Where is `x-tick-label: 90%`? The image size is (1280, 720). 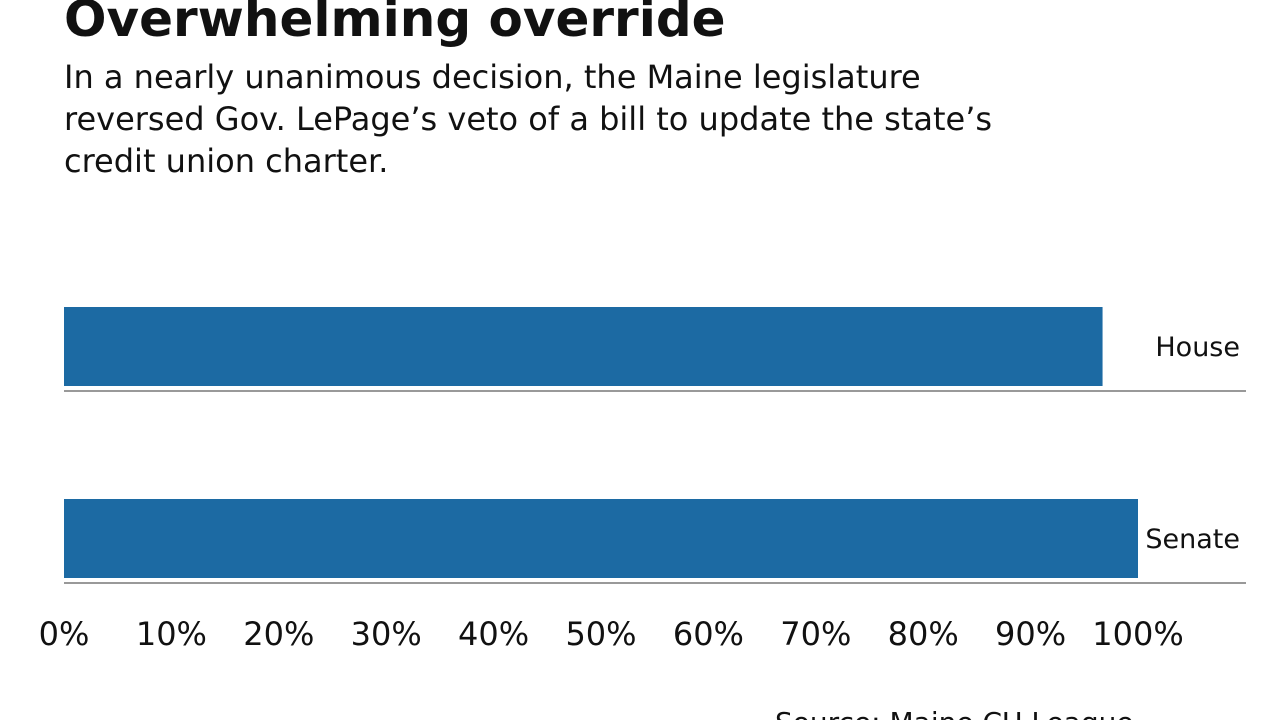
x-tick-label: 90% is located at coordinates (1030, 634).